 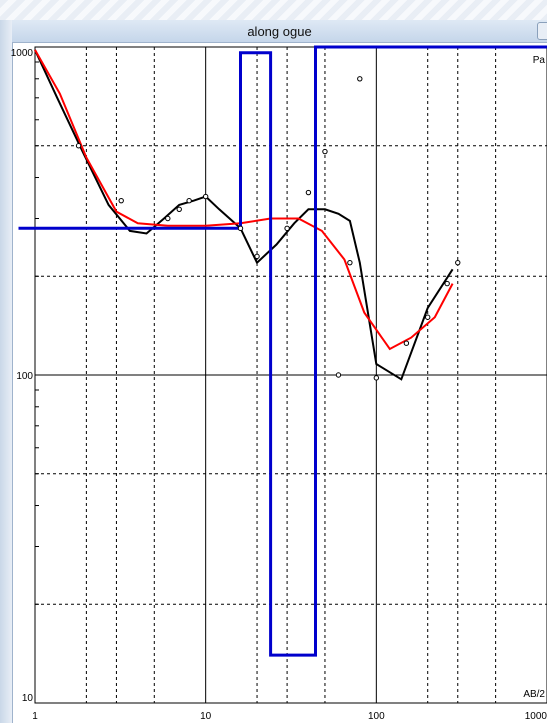 What do you see at coordinates (273, 10) in the screenshot?
I see `window-top-strip` at bounding box center [273, 10].